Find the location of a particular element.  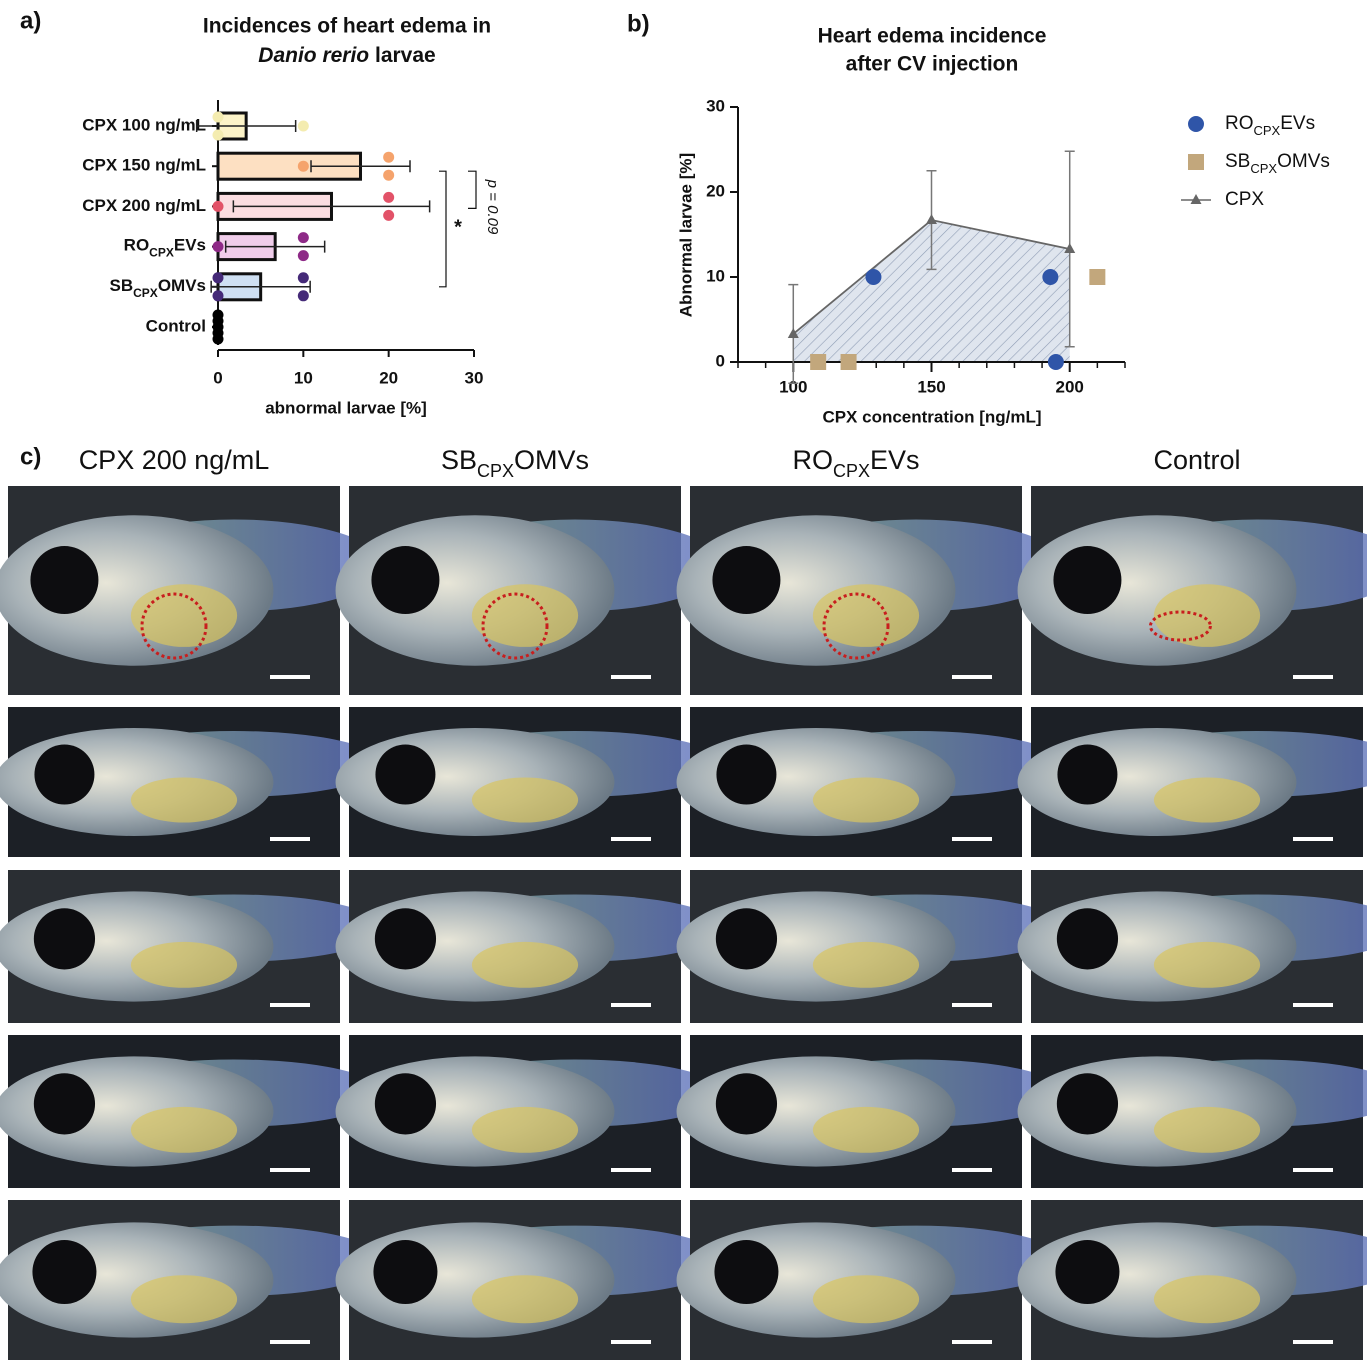

column-header-part: RO is located at coordinates (812, 460).